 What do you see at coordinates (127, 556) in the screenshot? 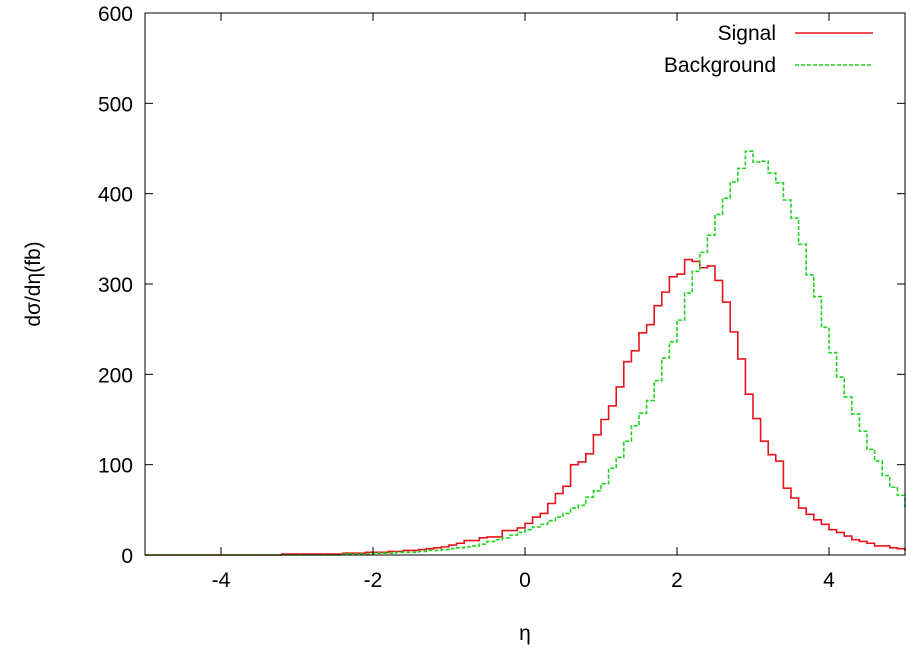
I see `y-tick-label: 0` at bounding box center [127, 556].